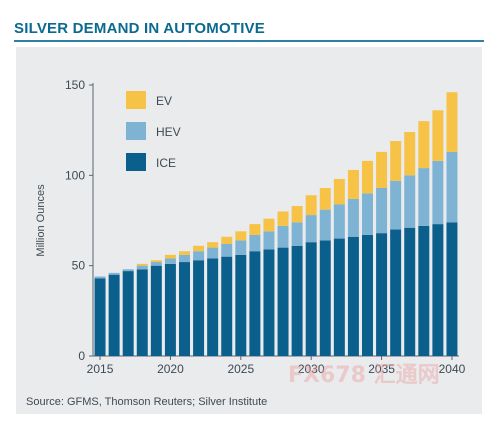 The image size is (500, 434). What do you see at coordinates (136, 162) in the screenshot?
I see `legend-swatch-ice` at bounding box center [136, 162].